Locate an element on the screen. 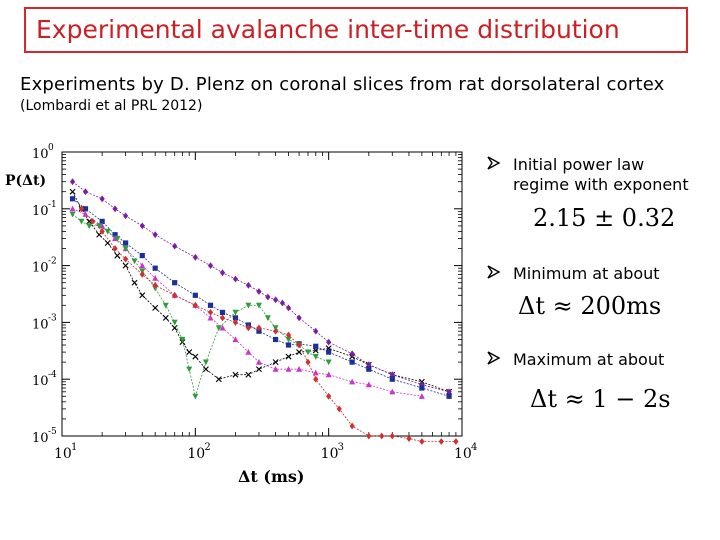  maximum-formula: Δt ≈ 1 − 2s is located at coordinates (600, 399).